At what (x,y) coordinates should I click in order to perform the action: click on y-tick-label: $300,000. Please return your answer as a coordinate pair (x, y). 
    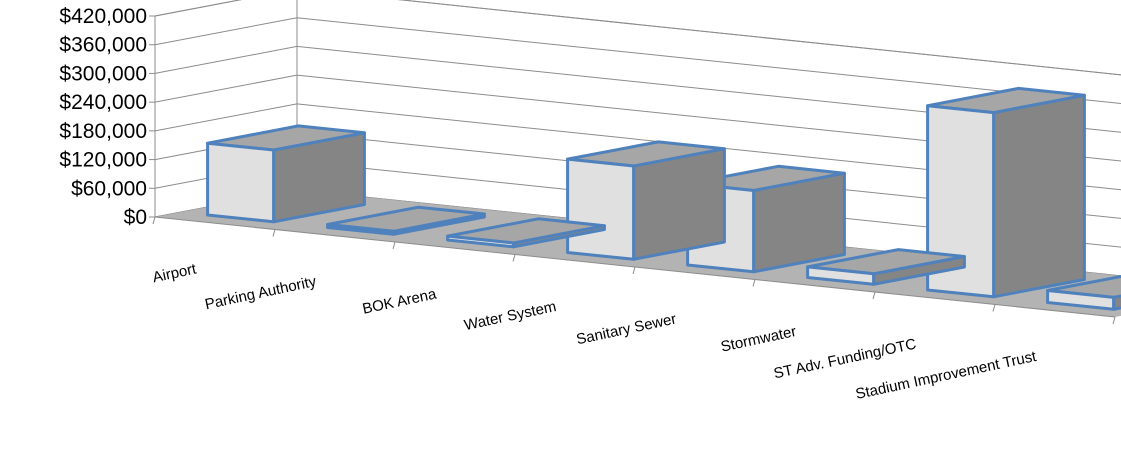
    Looking at the image, I should click on (103, 73).